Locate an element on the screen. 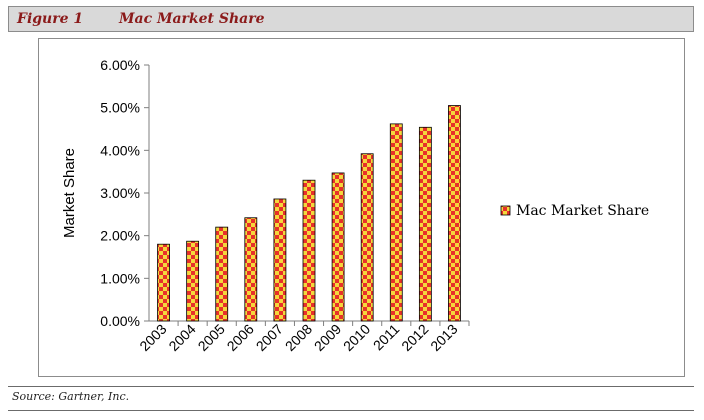  x-tick-label: 2008 is located at coordinates (298, 337).